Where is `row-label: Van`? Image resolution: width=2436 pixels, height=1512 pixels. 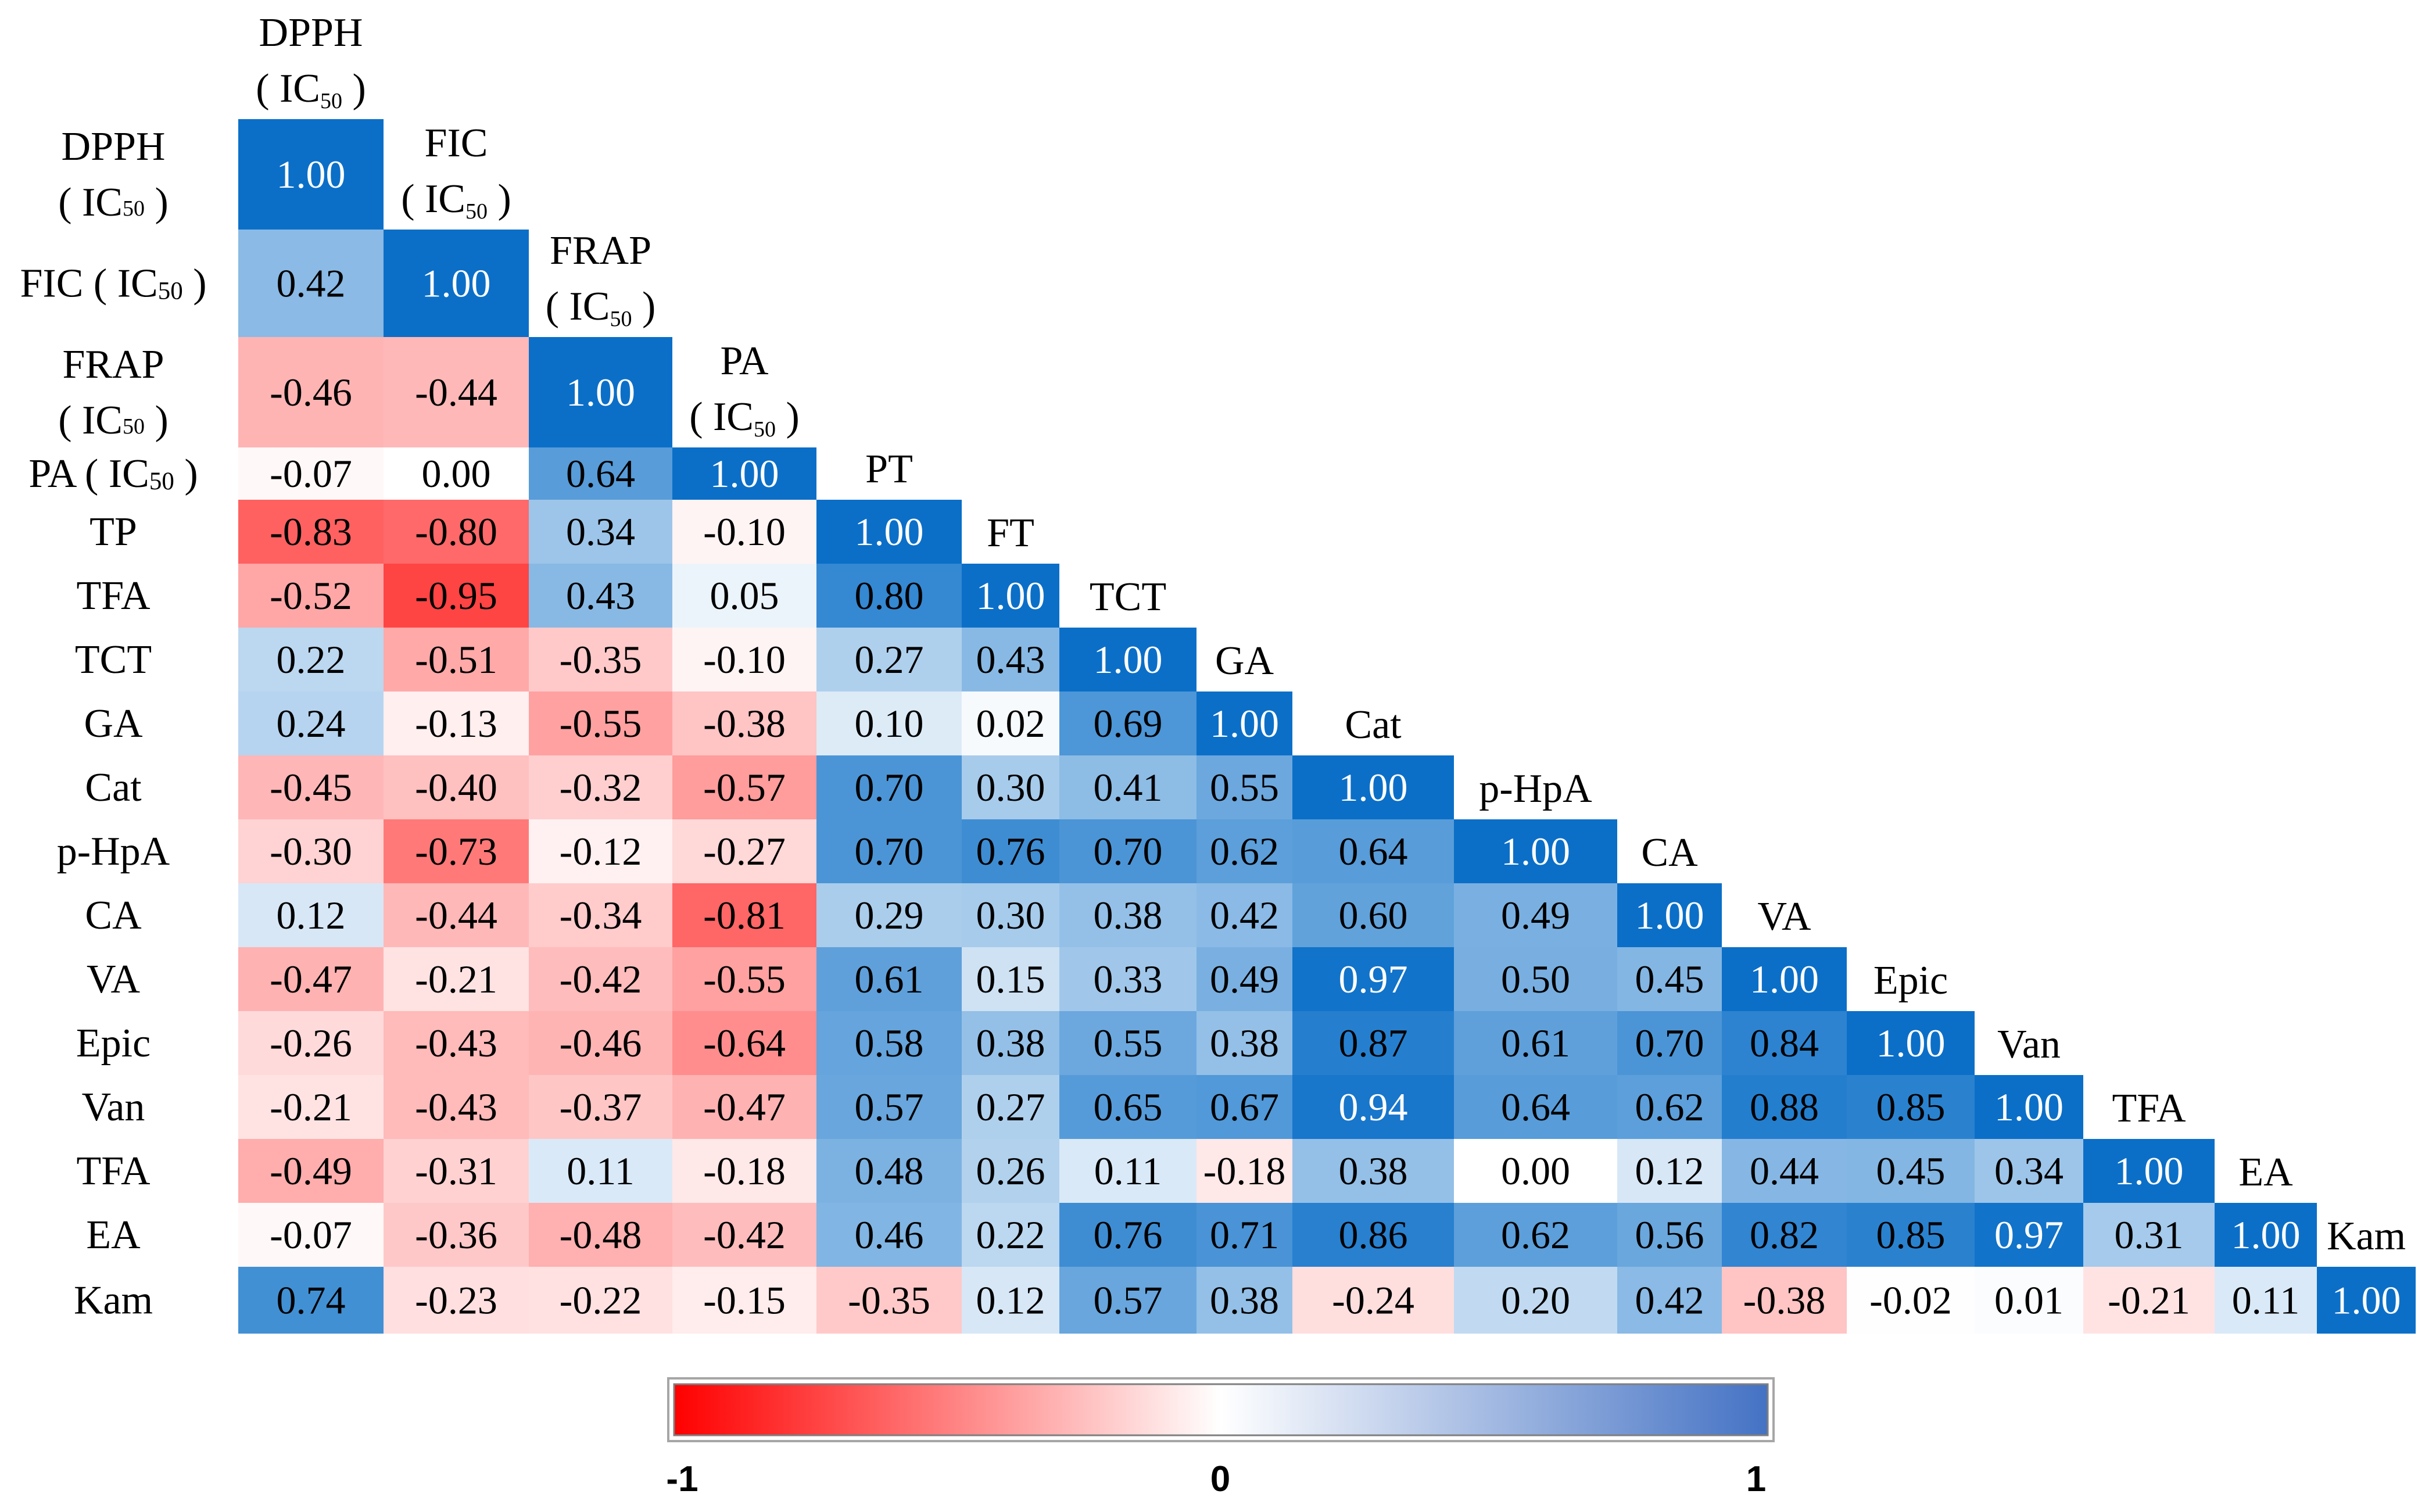 row-label: Van is located at coordinates (113, 1107).